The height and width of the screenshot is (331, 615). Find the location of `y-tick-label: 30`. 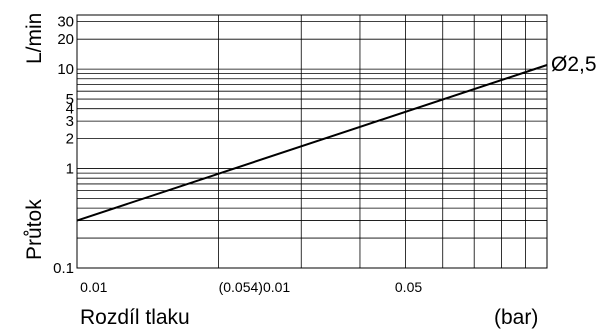

y-tick-label: 30 is located at coordinates (65, 22).